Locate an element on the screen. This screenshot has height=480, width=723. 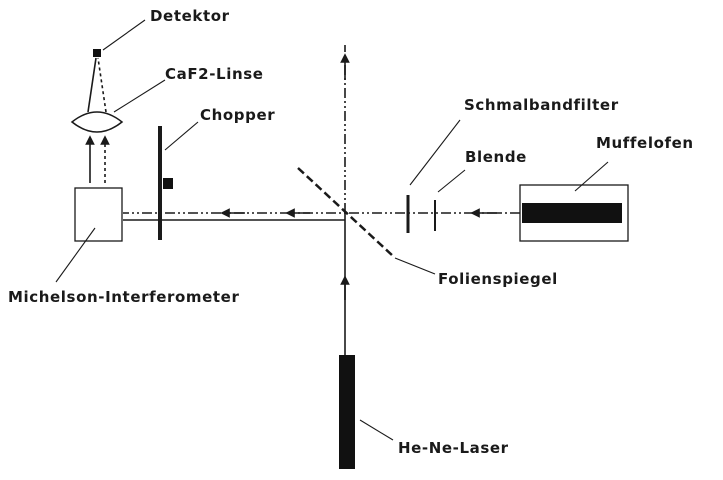
leader-laser is located at coordinates (376, 430).